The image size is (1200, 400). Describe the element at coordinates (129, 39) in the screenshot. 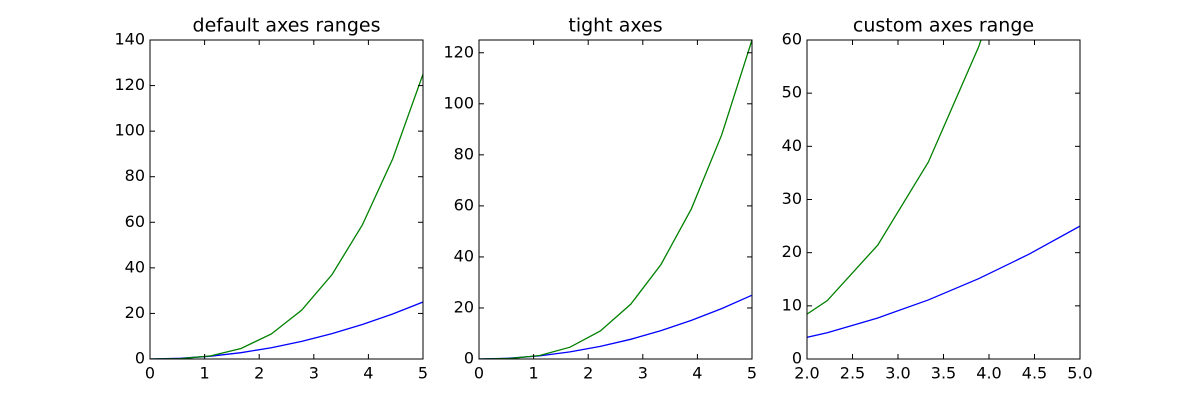

I see `y-tick-label: 140` at that location.